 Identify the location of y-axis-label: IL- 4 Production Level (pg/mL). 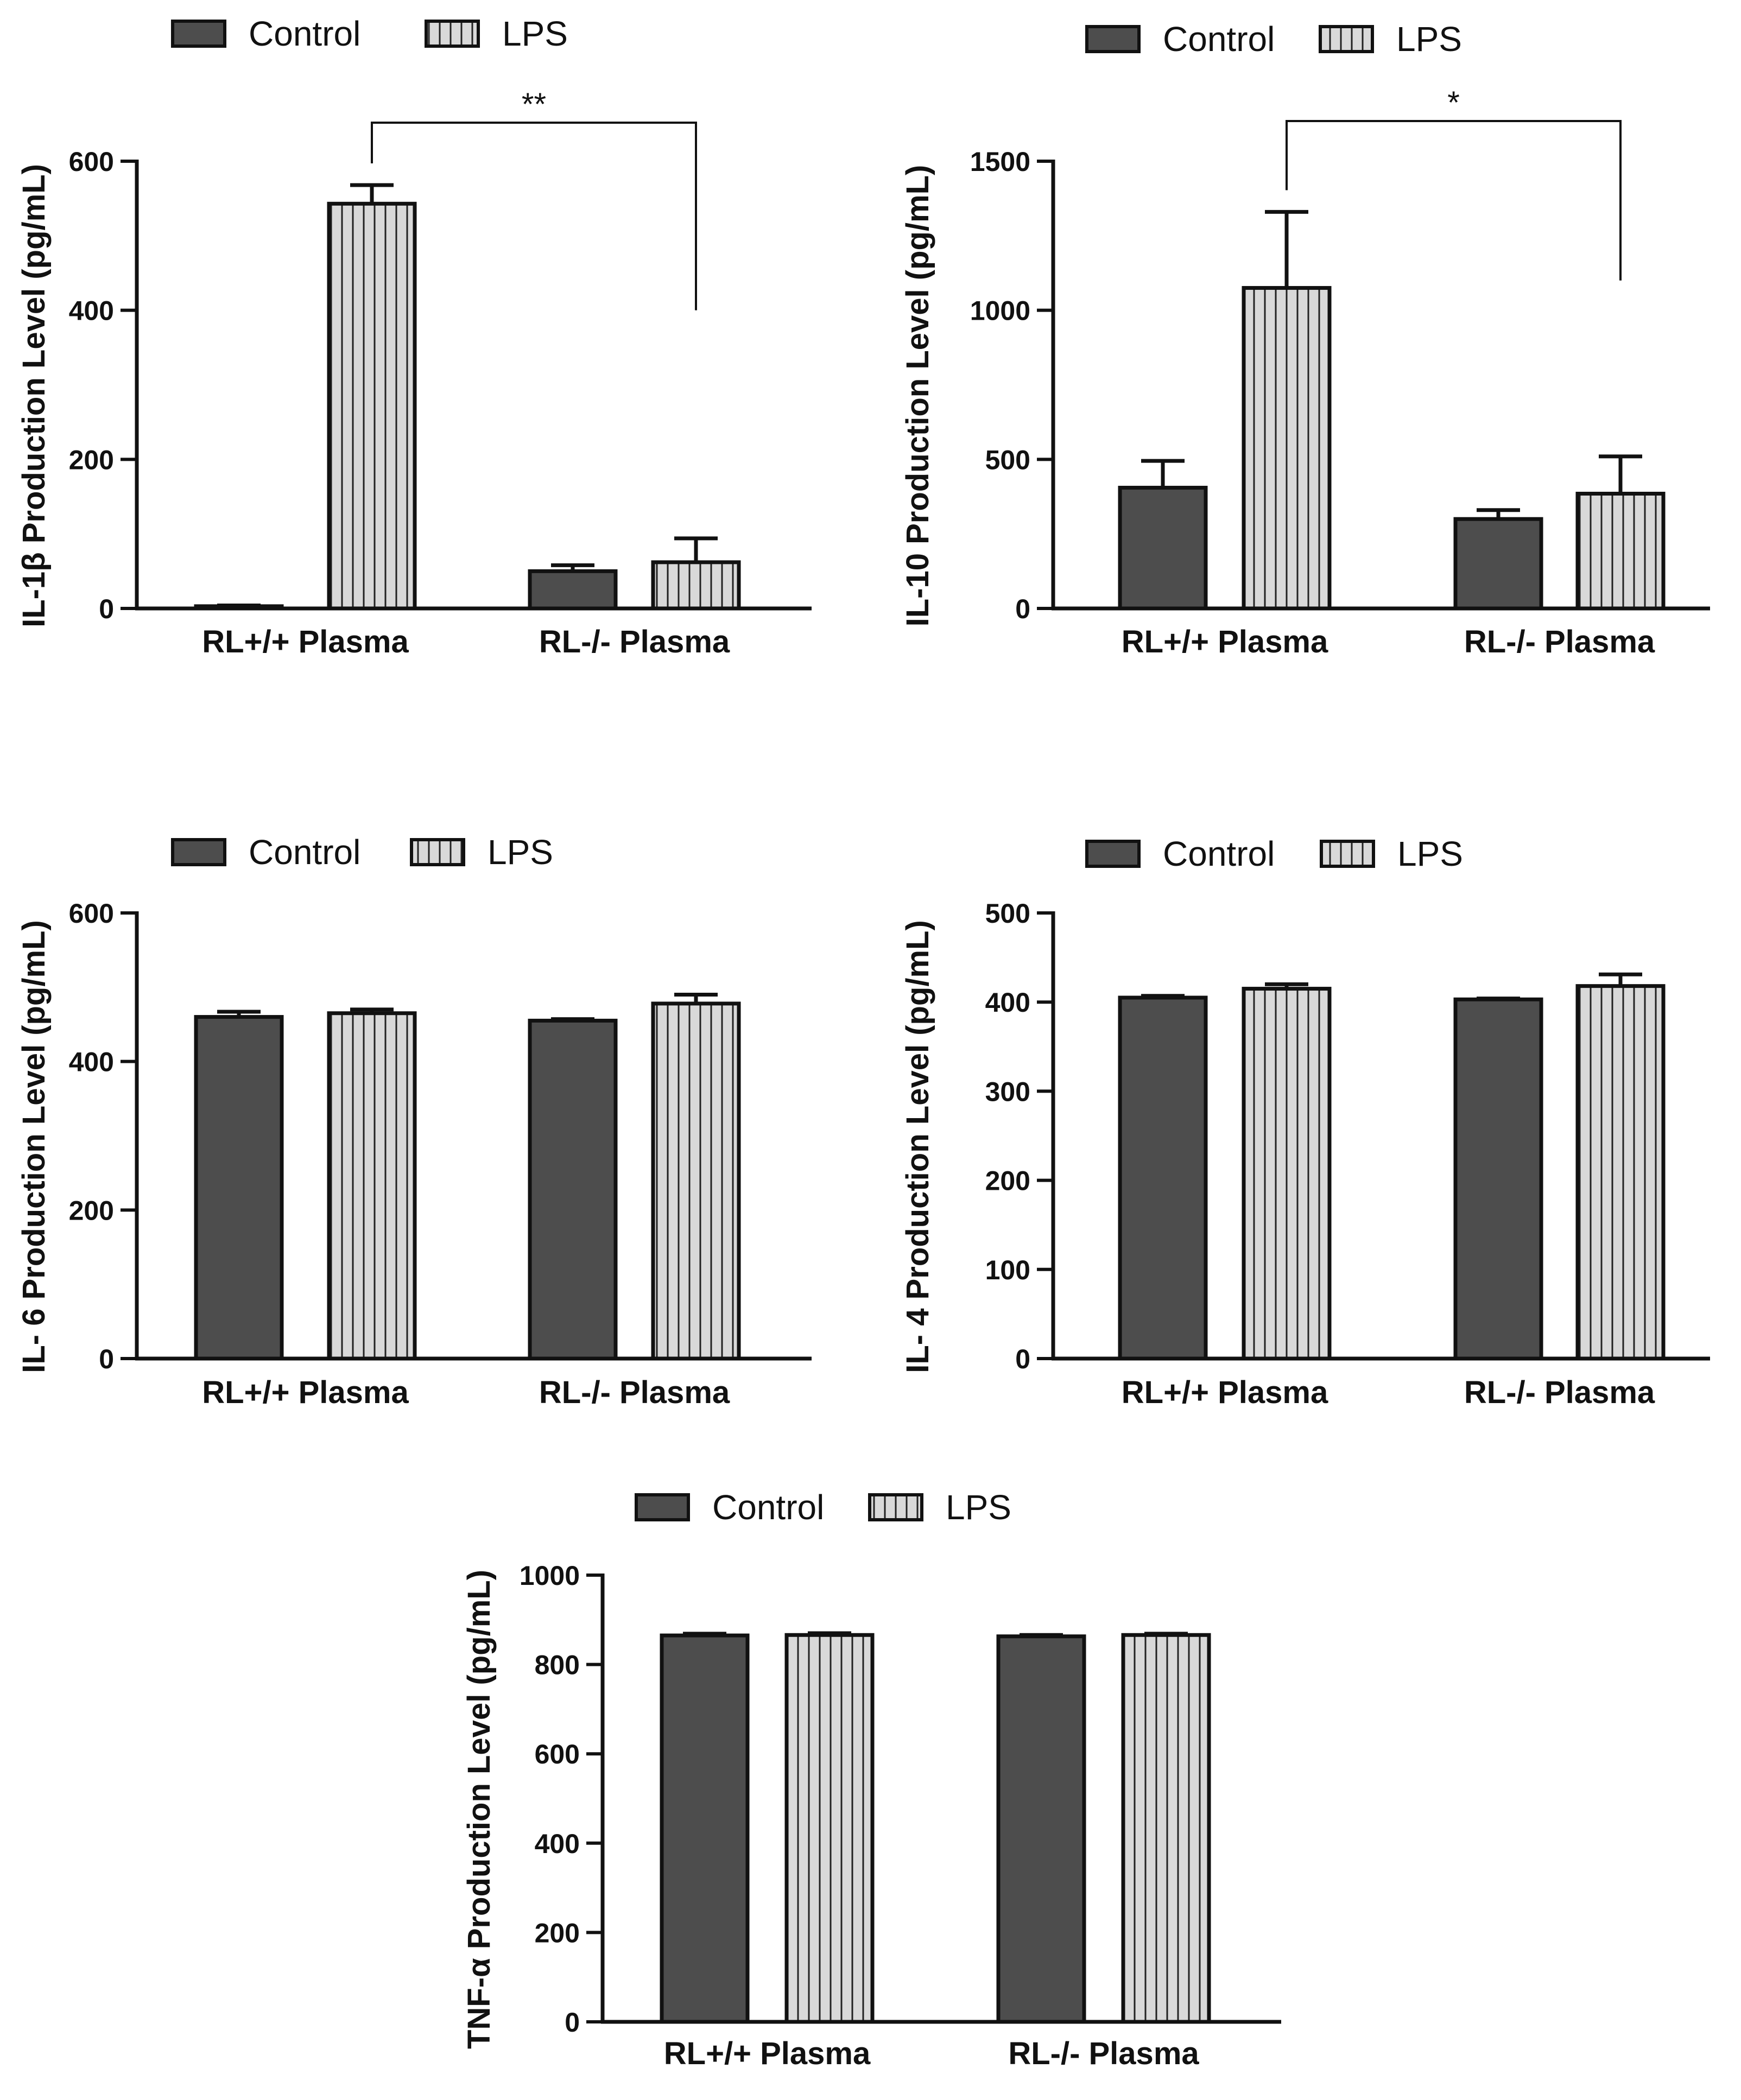
(917, 1147).